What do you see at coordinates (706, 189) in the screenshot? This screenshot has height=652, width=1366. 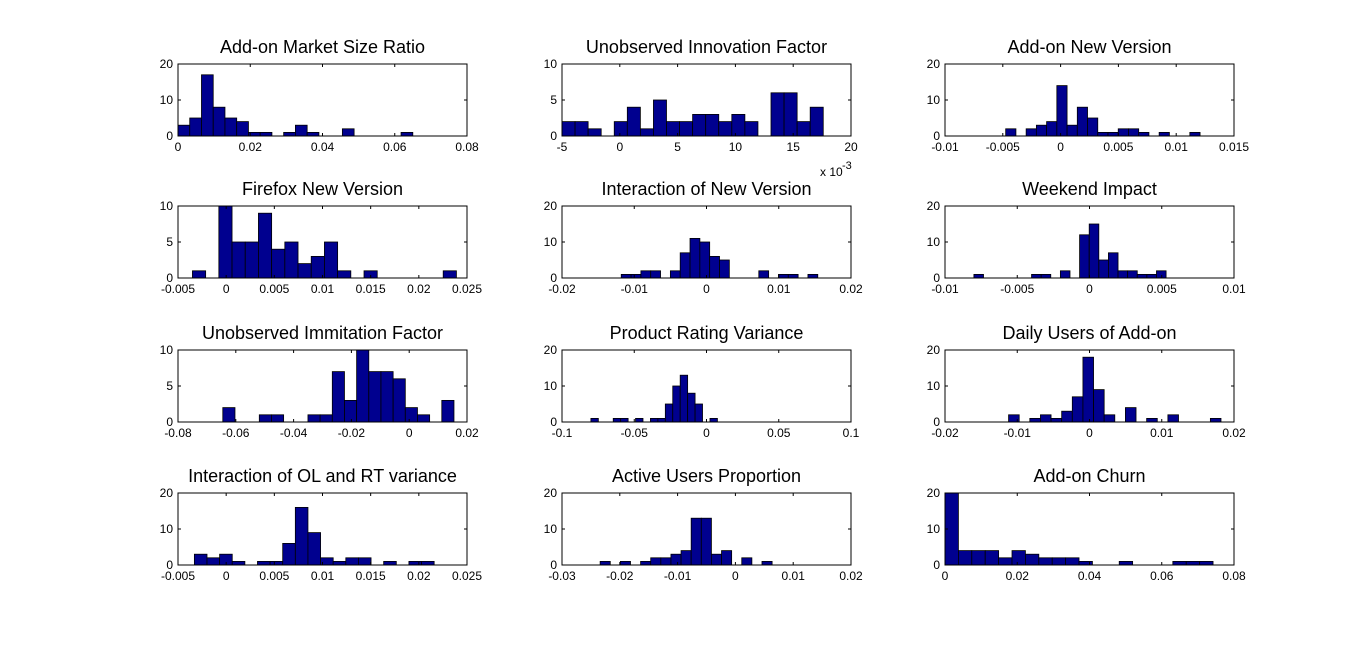 I see `chart-title: Interaction of New Version` at bounding box center [706, 189].